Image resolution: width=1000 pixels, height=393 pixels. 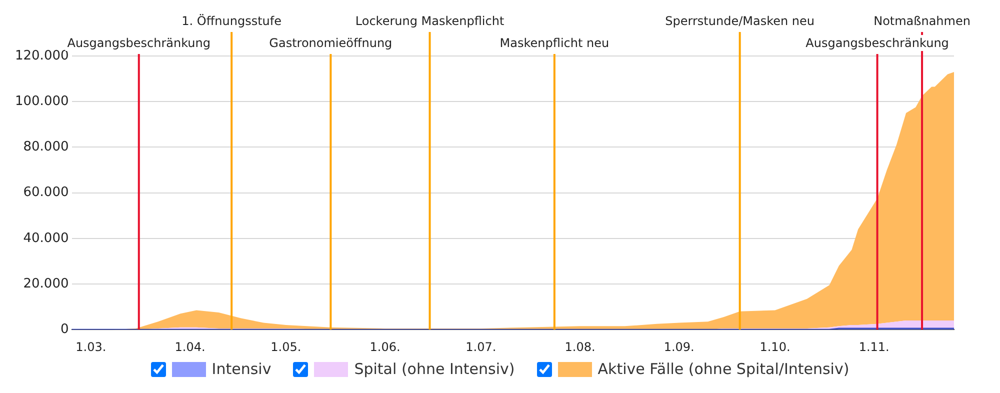 I want to click on y-tick-label: 60.000, so click(x=46, y=192).